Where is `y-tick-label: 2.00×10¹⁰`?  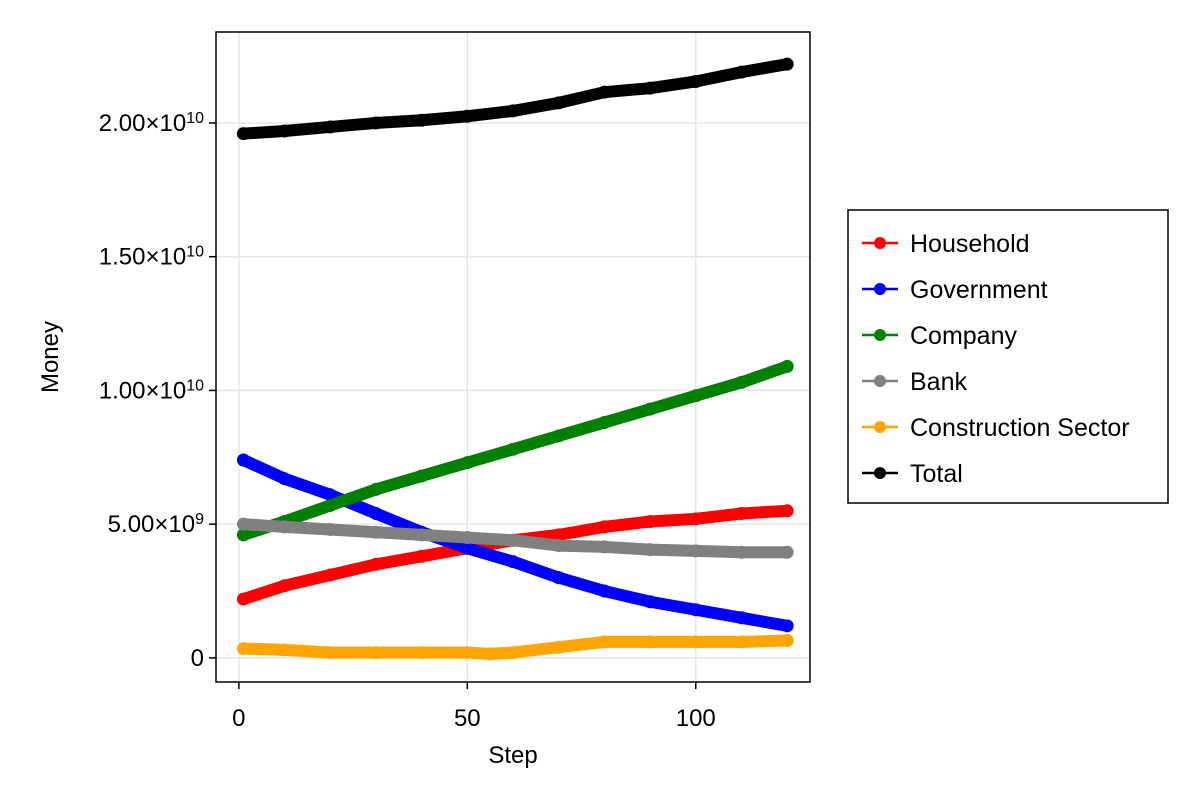 y-tick-label: 2.00×10¹⁰ is located at coordinates (151, 123).